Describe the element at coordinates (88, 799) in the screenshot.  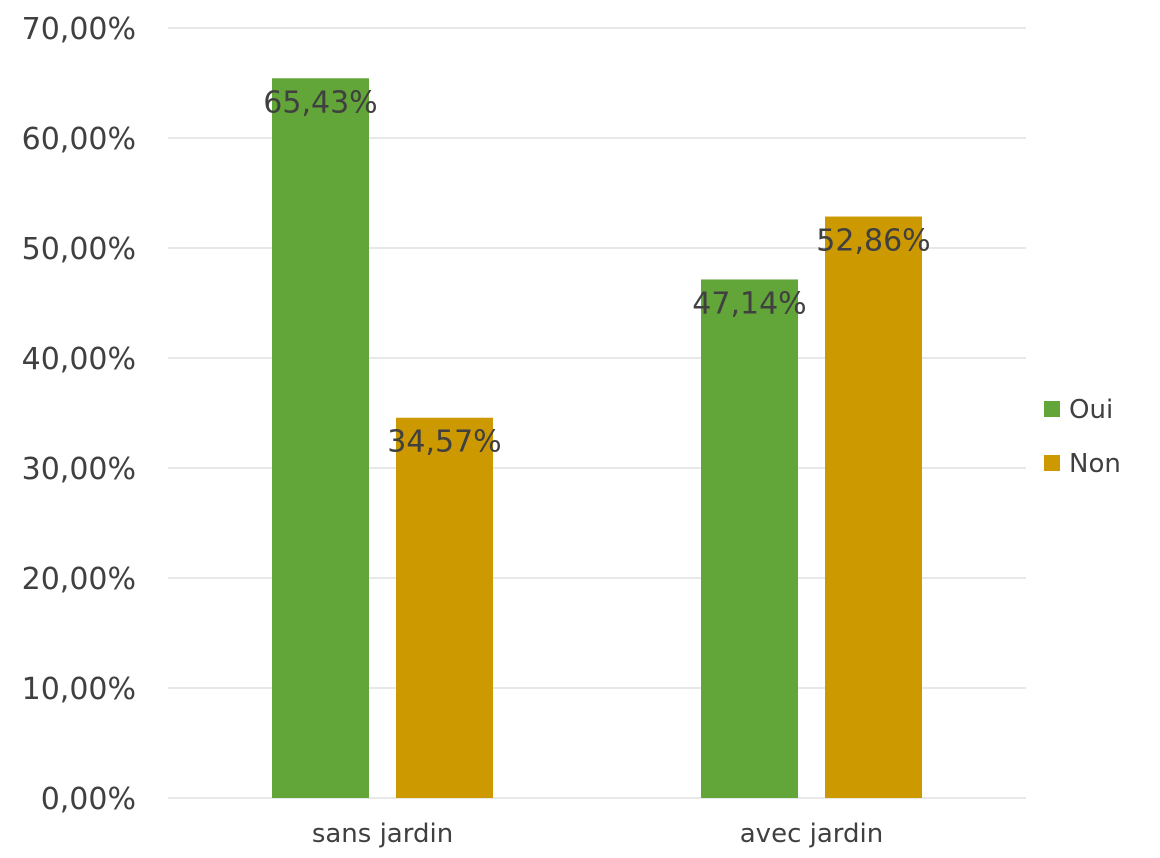
I see `y-tick-label: 0,00%` at that location.